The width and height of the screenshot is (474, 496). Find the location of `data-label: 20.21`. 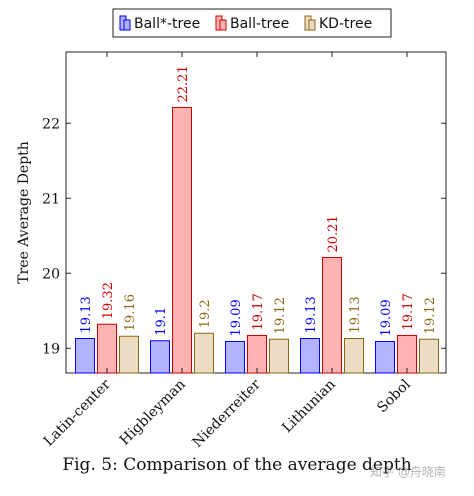

data-label: 20.21 is located at coordinates (333, 233).